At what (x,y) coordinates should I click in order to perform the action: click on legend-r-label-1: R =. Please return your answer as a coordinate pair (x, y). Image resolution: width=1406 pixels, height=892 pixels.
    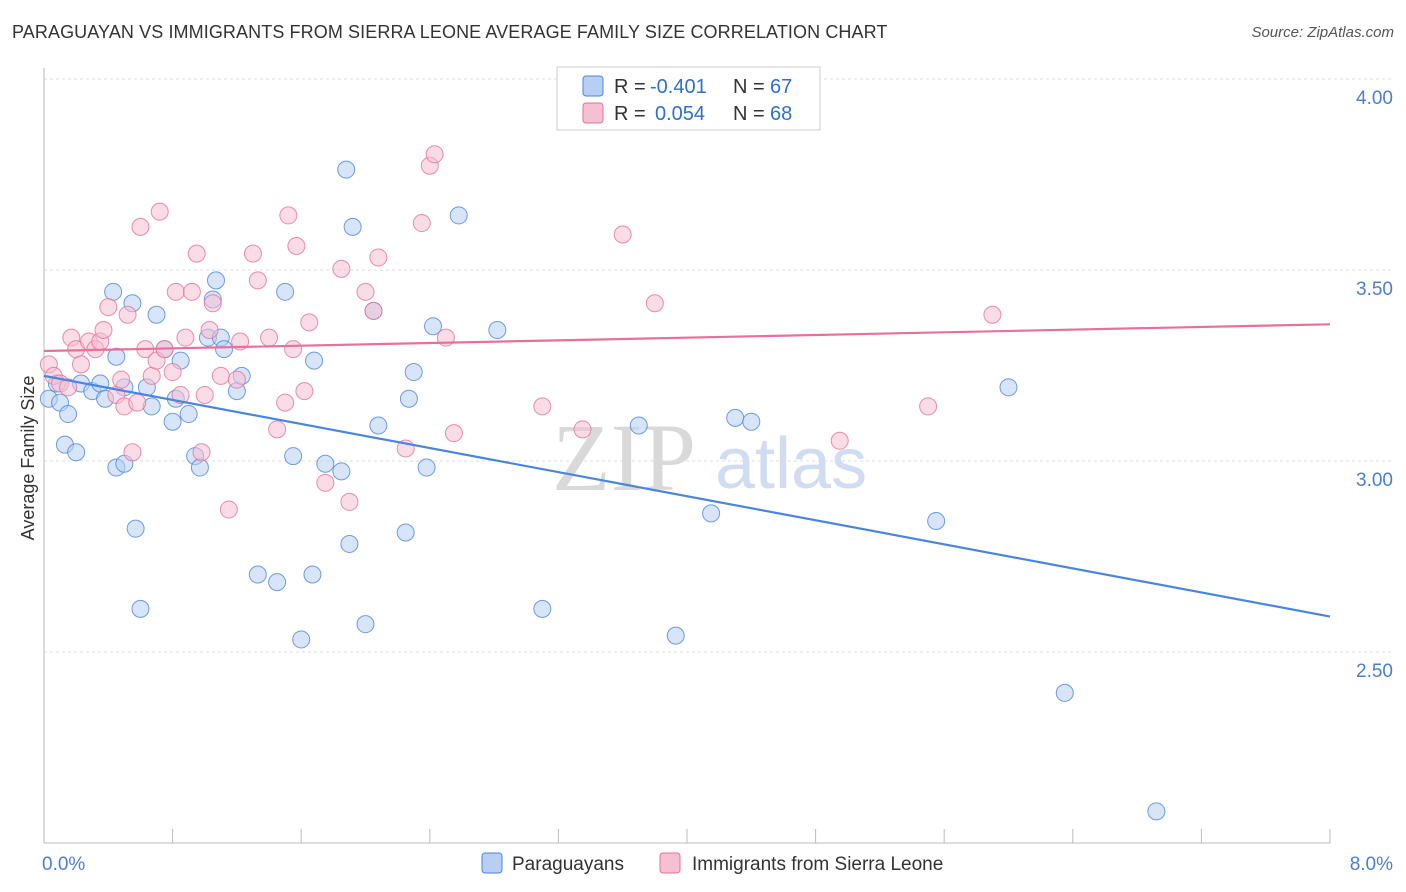
    Looking at the image, I should click on (630, 87).